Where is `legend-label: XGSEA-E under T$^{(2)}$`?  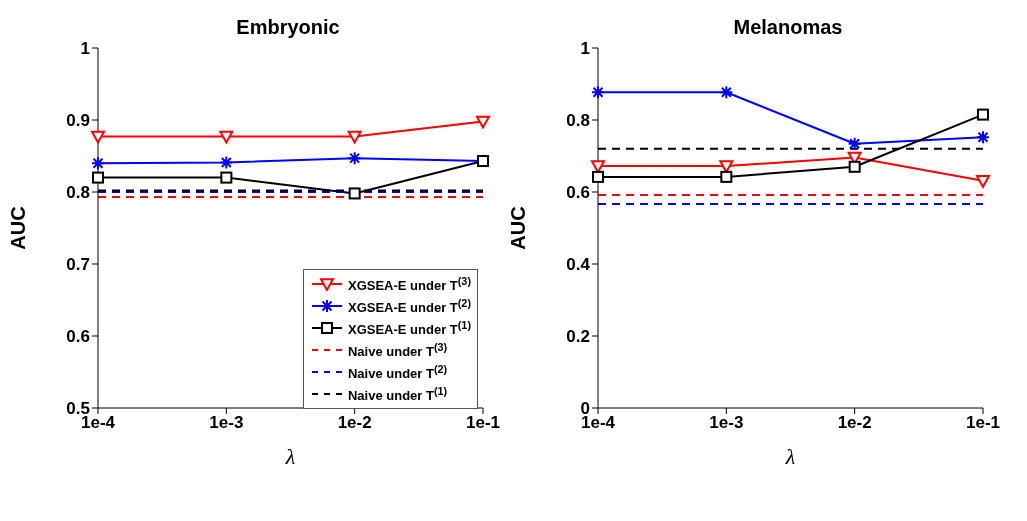
legend-label: XGSEA-E under T$^{(2)}$ is located at coordinates (409, 306).